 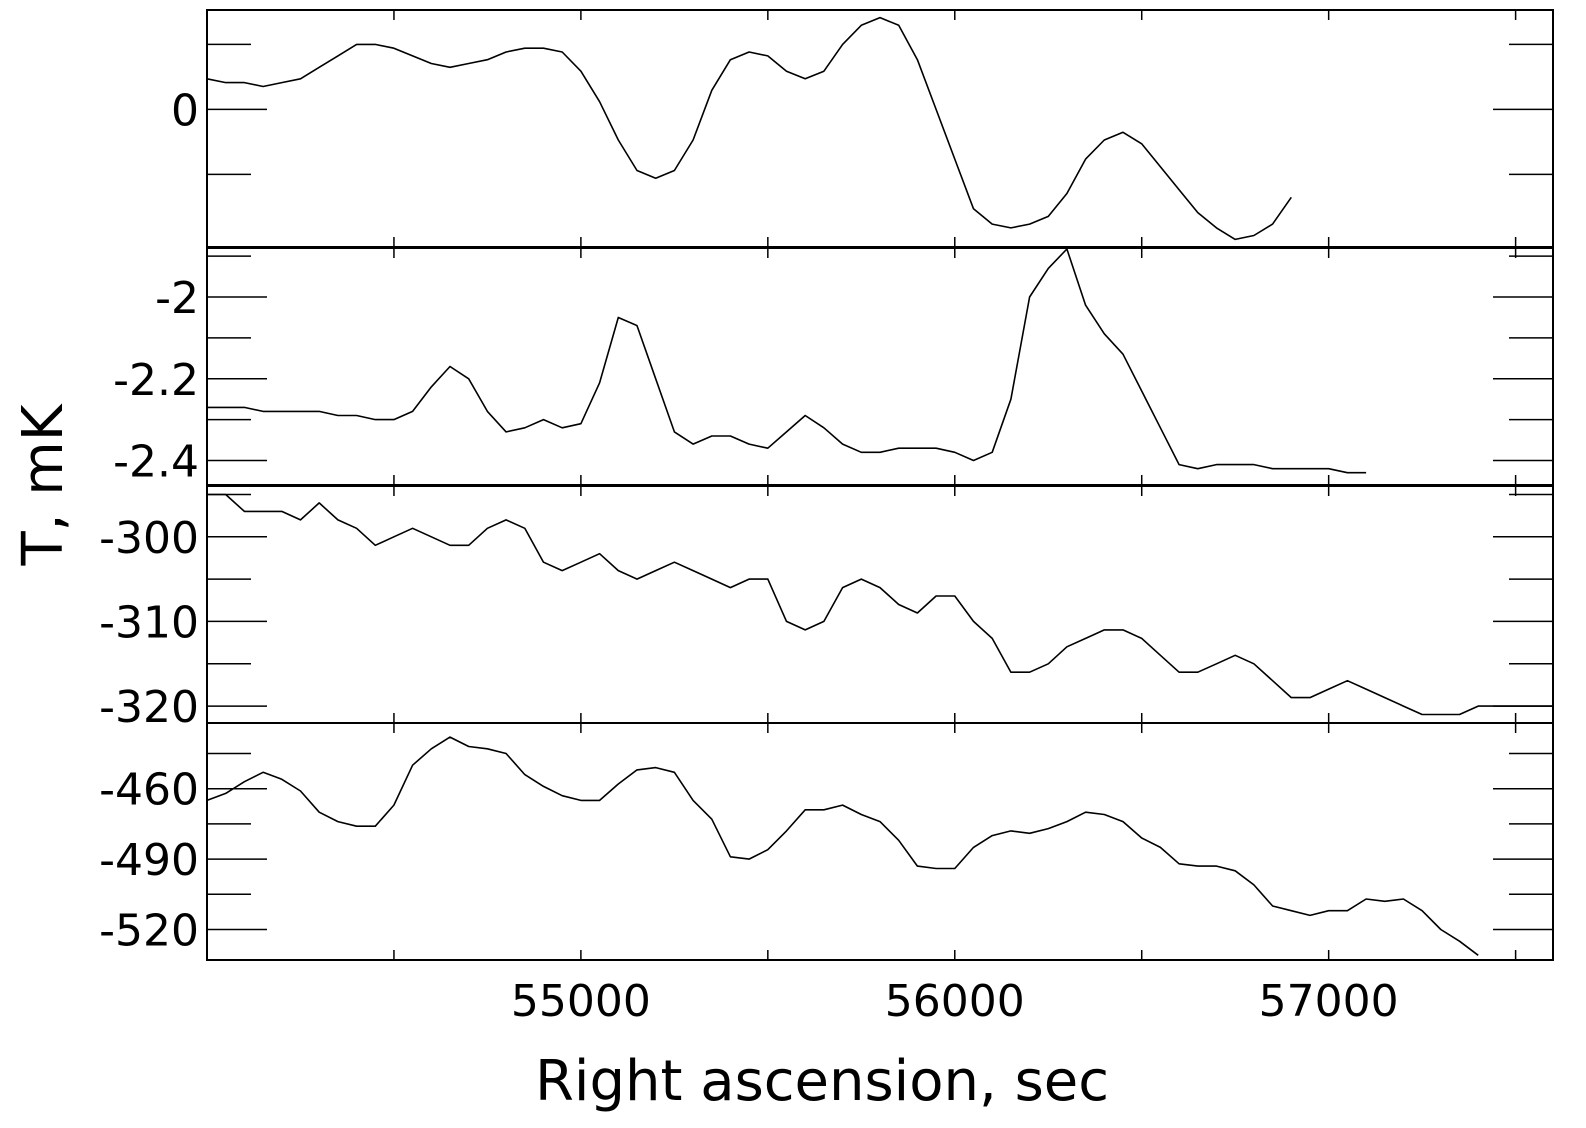 I want to click on y-tick-label: -310, so click(x=149, y=622).